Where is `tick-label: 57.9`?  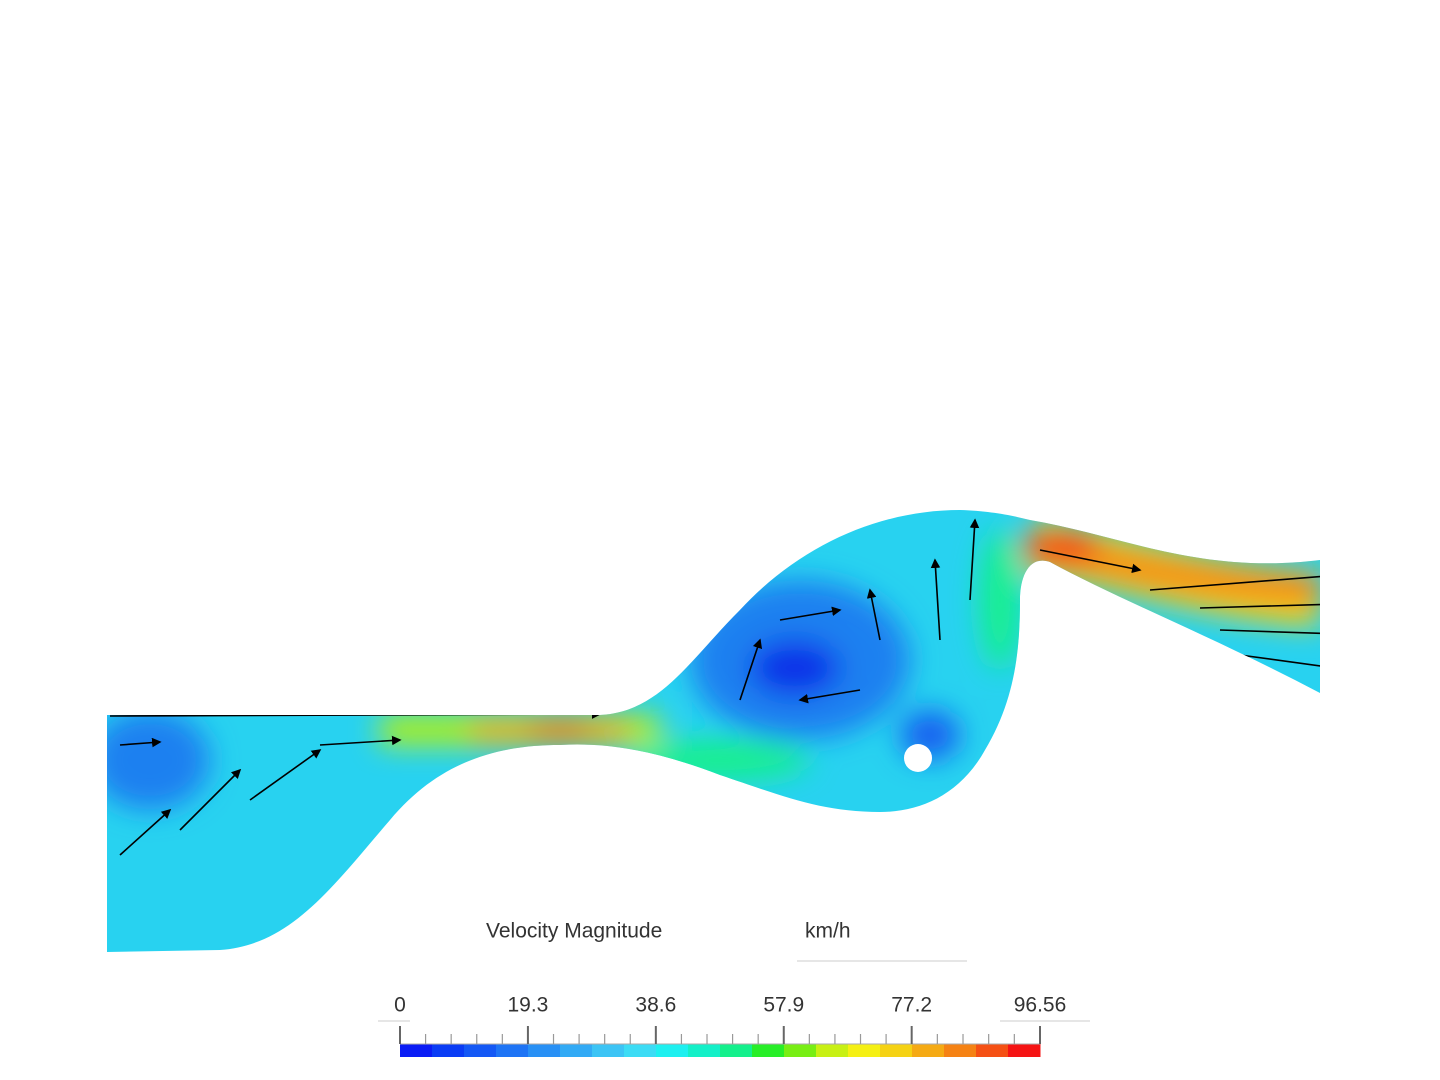
tick-label: 57.9 is located at coordinates (783, 1005).